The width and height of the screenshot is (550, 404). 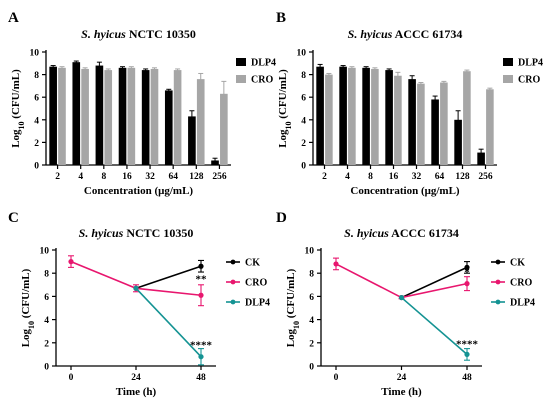 I want to click on panel-letter: B, so click(x=281, y=18).